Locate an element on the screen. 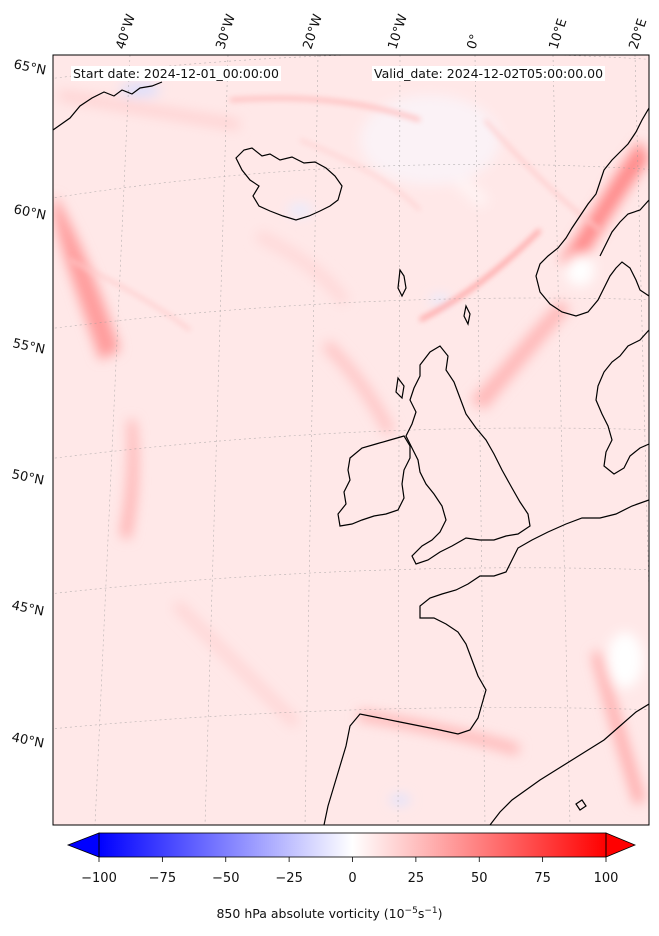 Image resolution: width=659 pixels, height=936 pixels. colorbar-tick-label: 75 is located at coordinates (542, 878).